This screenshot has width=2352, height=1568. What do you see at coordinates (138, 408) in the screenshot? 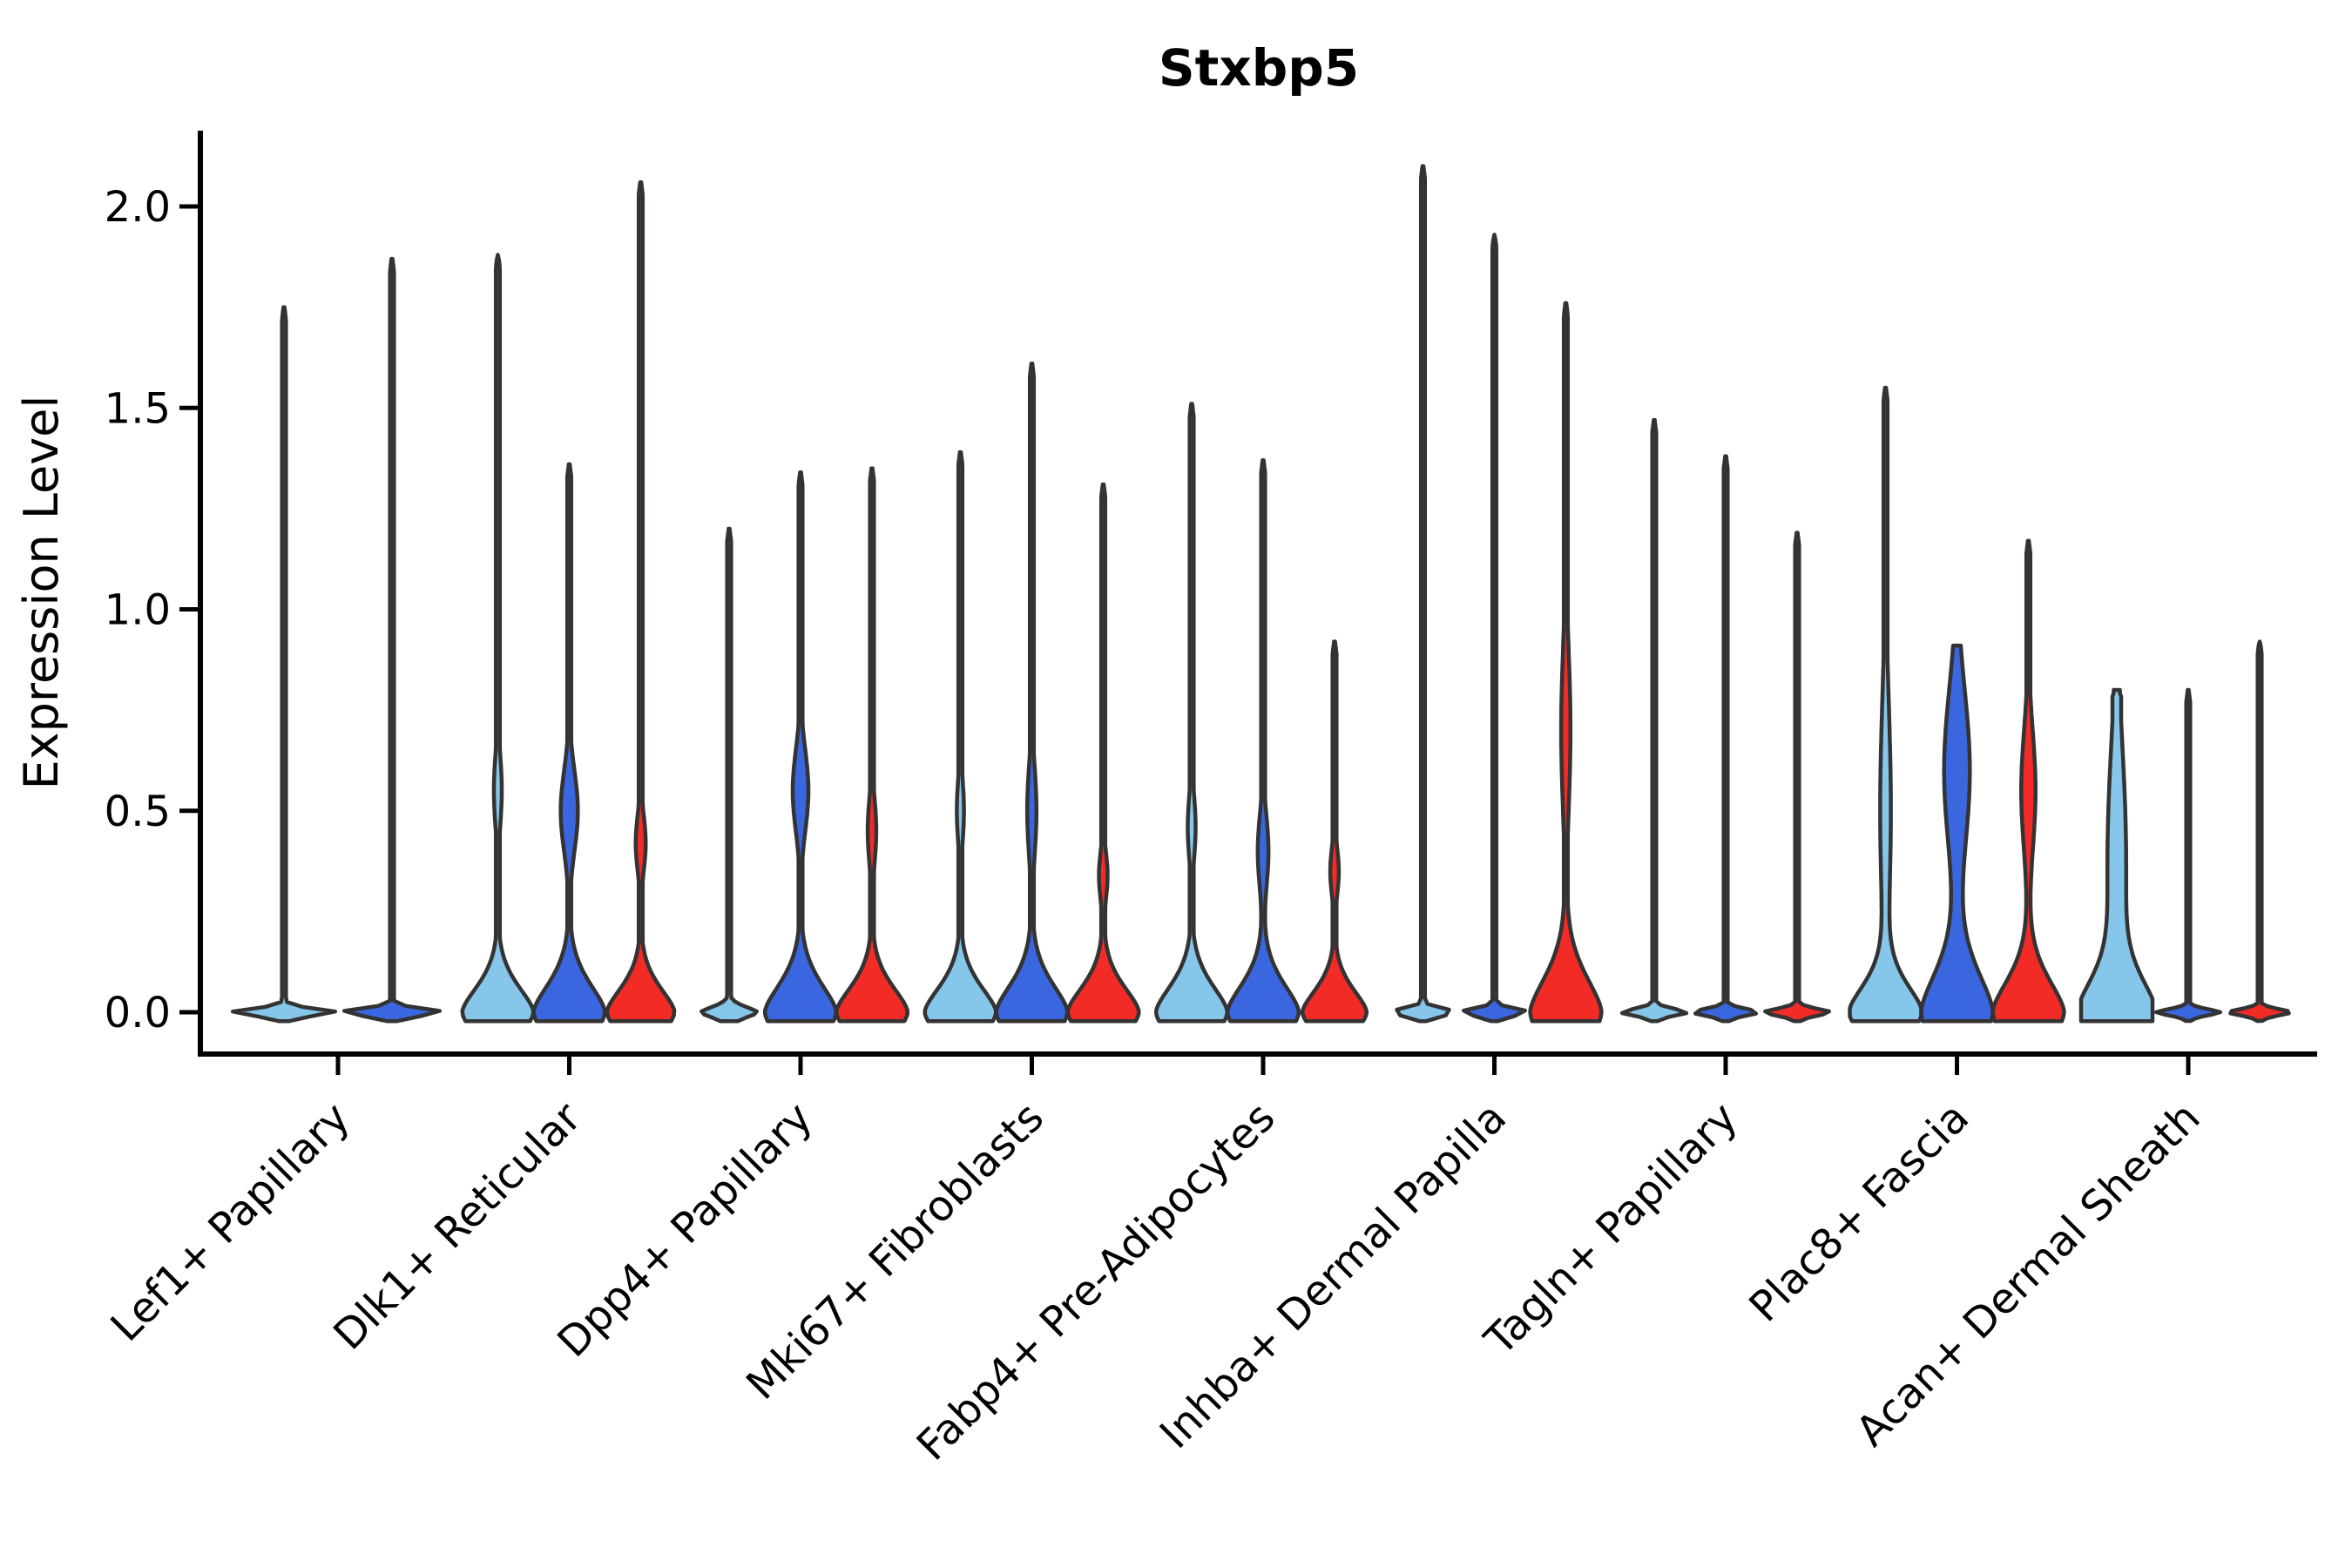
I see `y-tick-label: 1.5` at bounding box center [138, 408].